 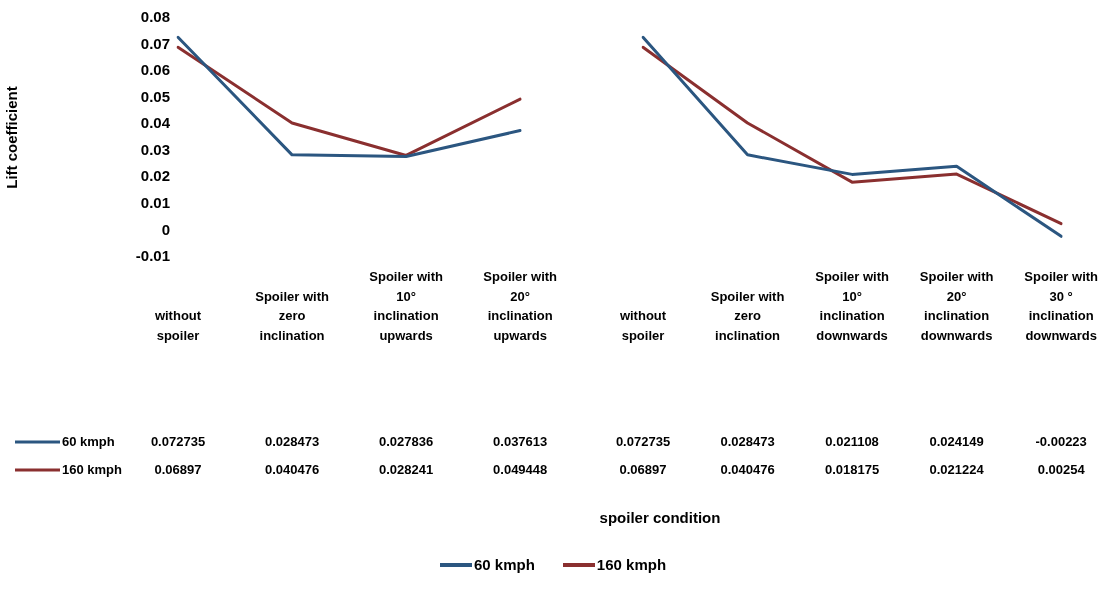 I want to click on data-label: 0.037613, so click(x=520, y=441).